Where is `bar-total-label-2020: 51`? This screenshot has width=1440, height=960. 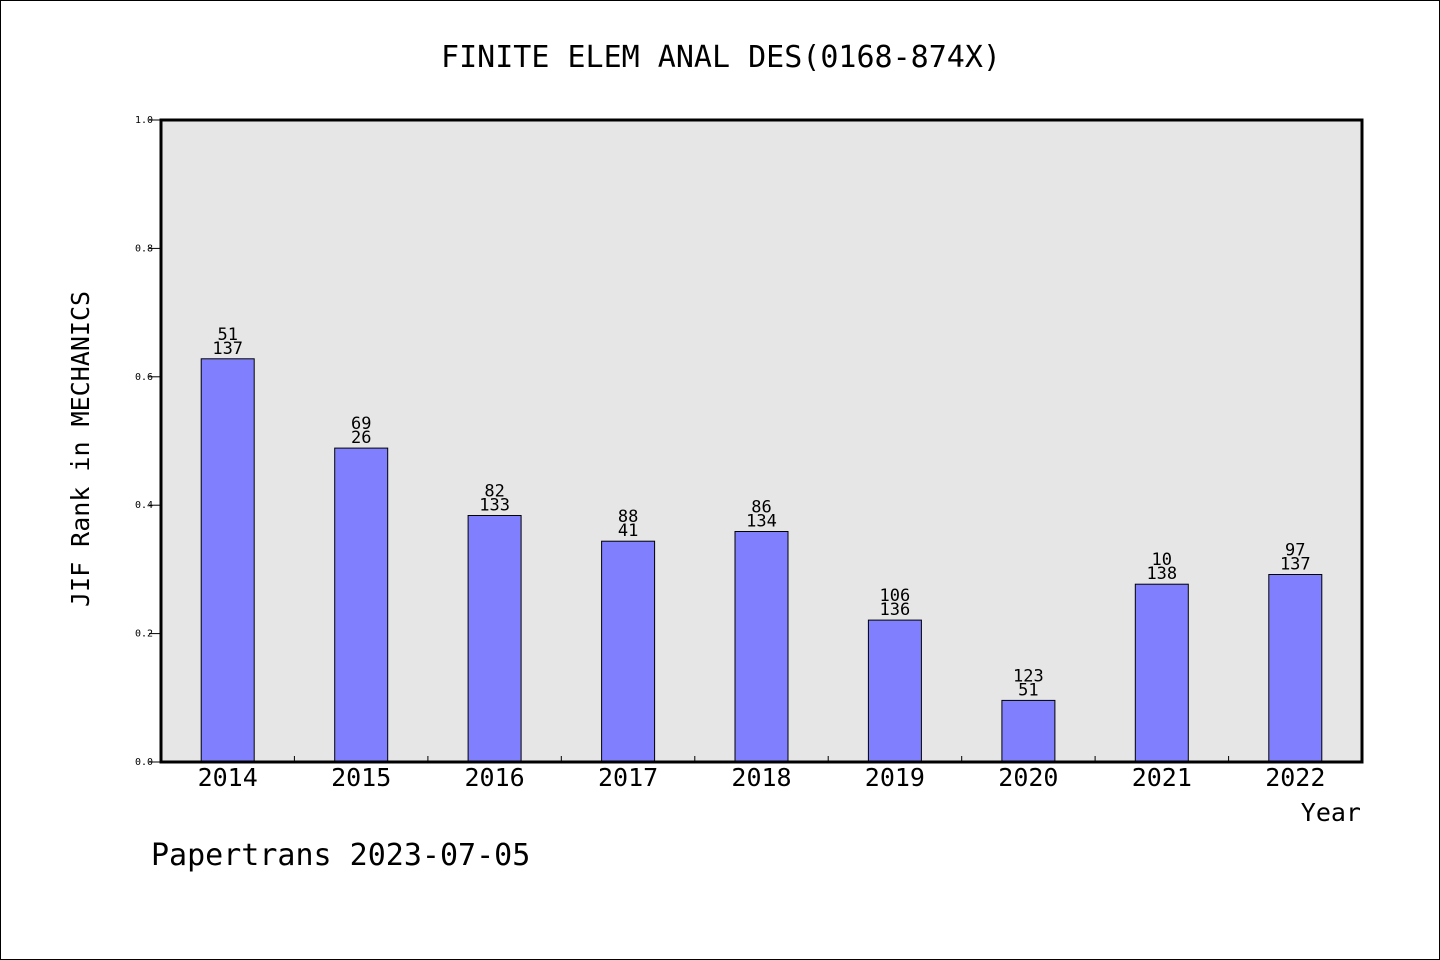
bar-total-label-2020: 51 is located at coordinates (1028, 690).